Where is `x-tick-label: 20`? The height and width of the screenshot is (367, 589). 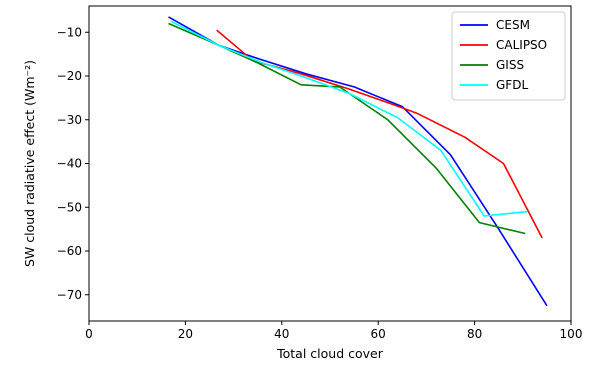 x-tick-label: 20 is located at coordinates (185, 334).